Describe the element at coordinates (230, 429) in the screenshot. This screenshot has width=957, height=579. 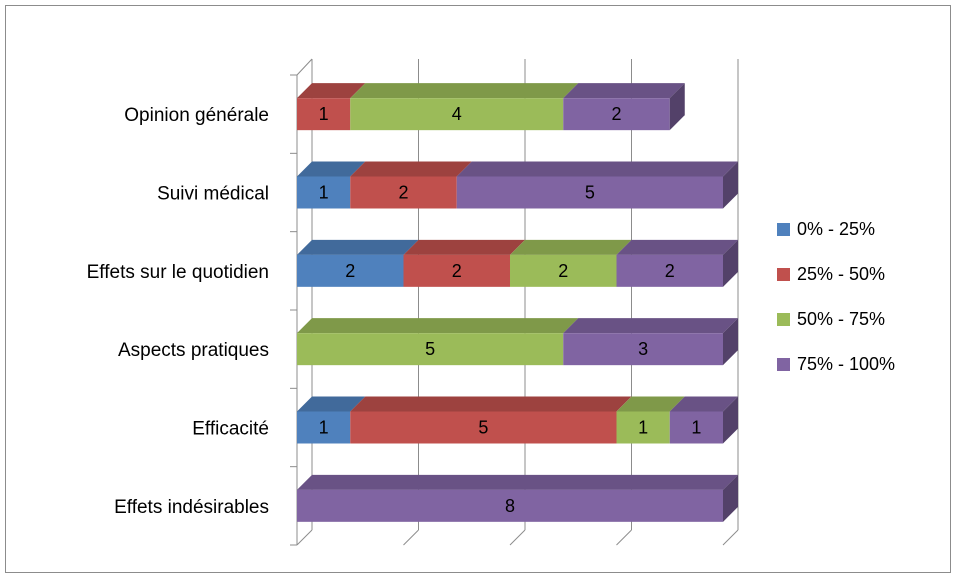
I see `category-label: Efficacité` at that location.